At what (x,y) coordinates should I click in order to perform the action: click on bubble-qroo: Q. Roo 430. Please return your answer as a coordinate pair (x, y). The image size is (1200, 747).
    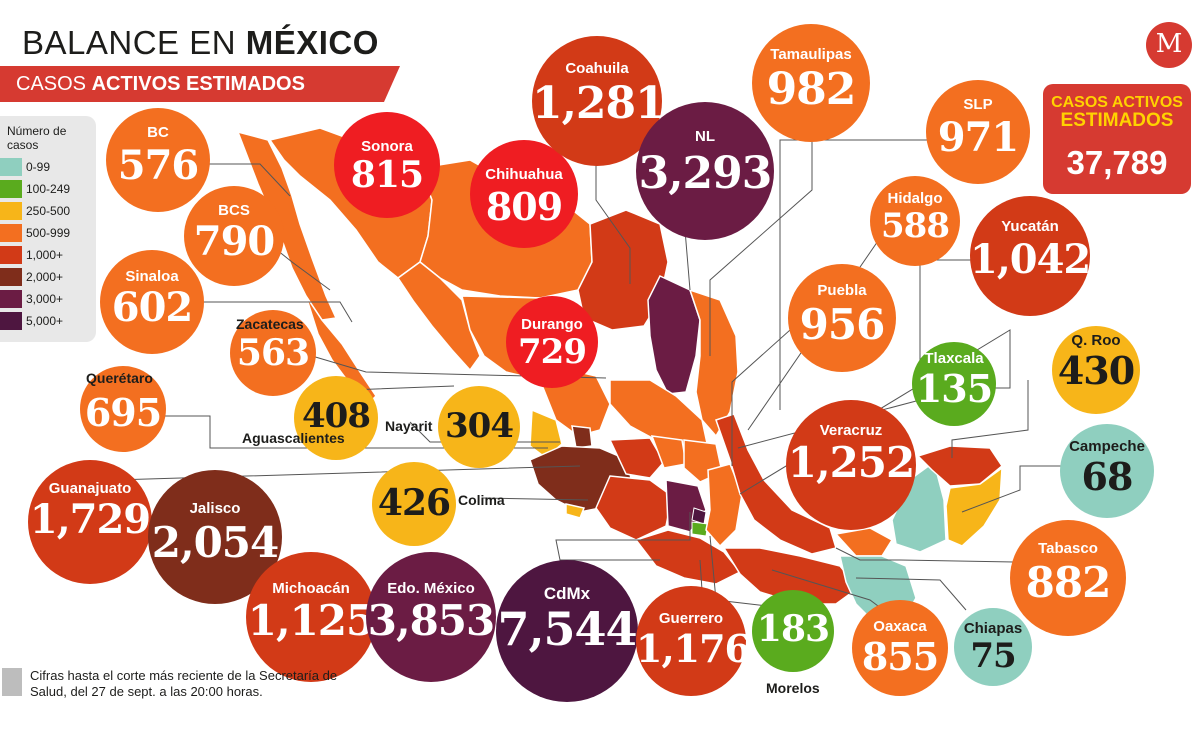
    Looking at the image, I should click on (1096, 370).